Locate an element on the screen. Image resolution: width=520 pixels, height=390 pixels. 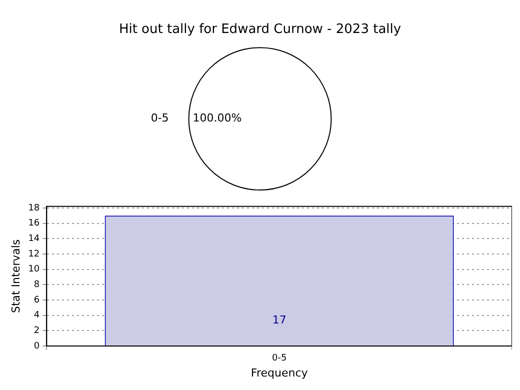
y-tick-label: 8 is located at coordinates (37, 285).